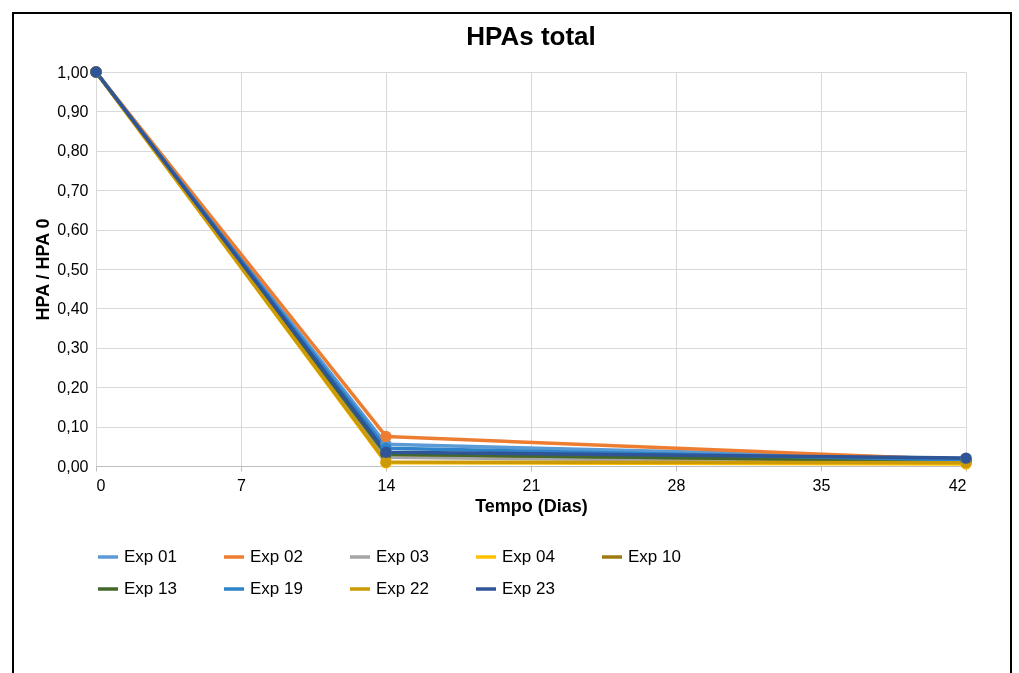 The image size is (1019, 673). I want to click on y-tick-label: 0,50, so click(73, 269).